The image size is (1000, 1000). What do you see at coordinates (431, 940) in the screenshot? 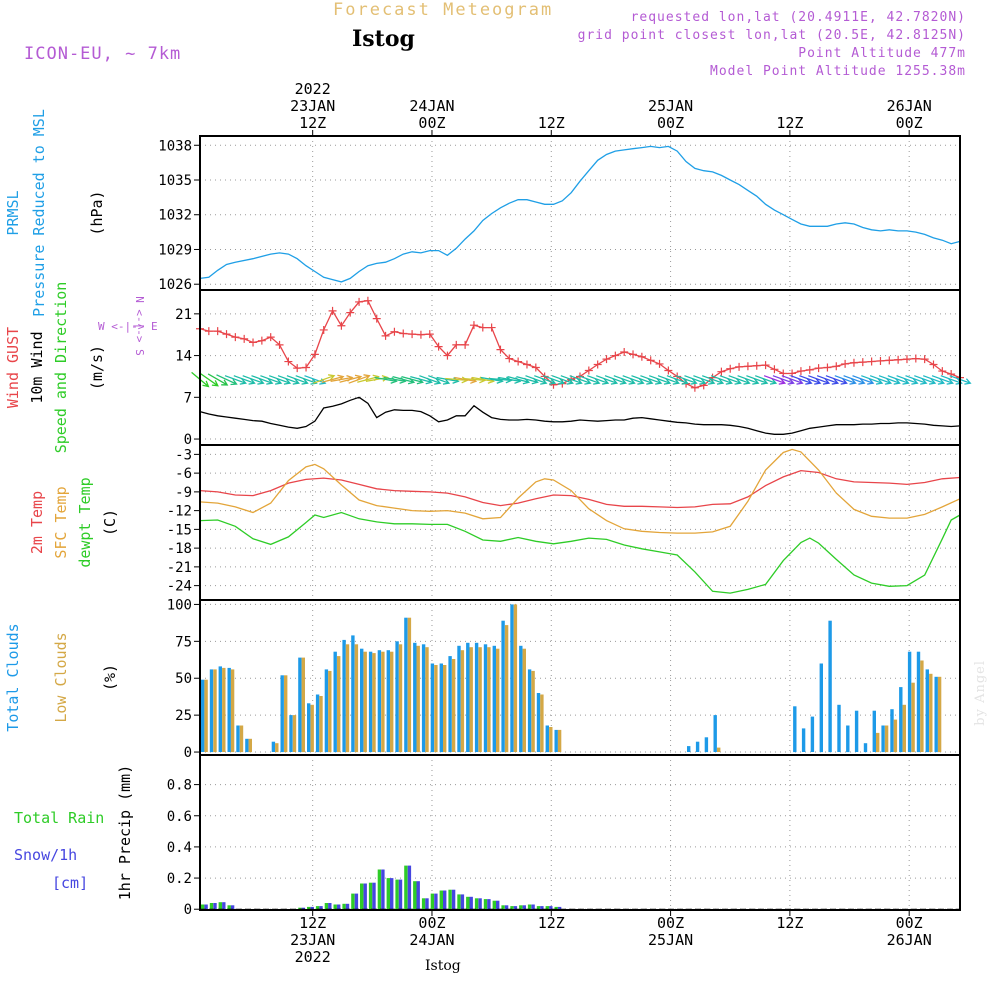
I see `time-label-bottom: 24JAN` at bounding box center [431, 940].